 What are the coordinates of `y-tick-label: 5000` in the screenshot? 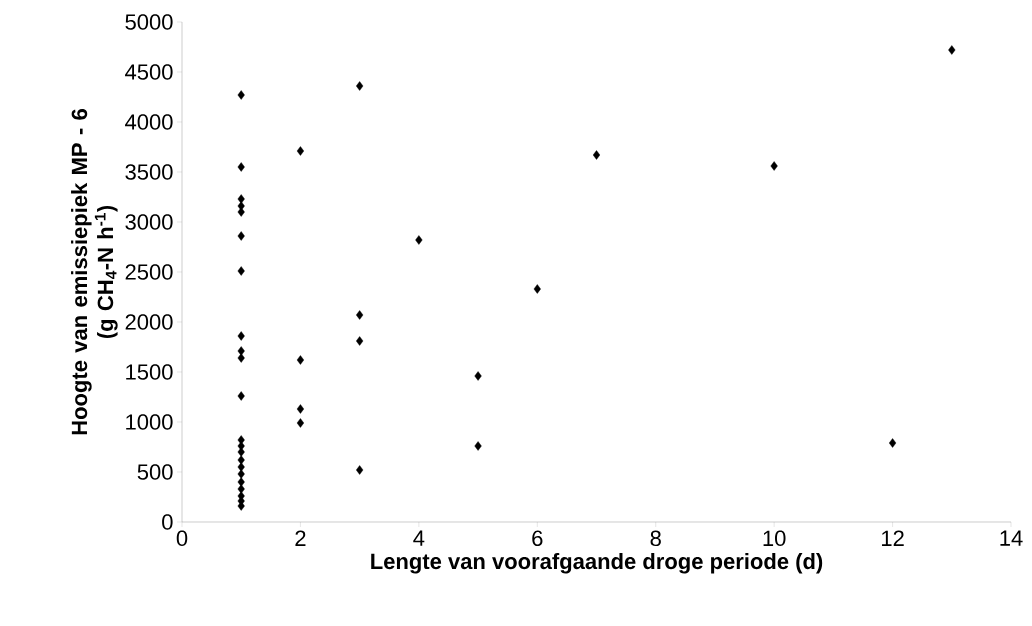 It's located at (149, 22).